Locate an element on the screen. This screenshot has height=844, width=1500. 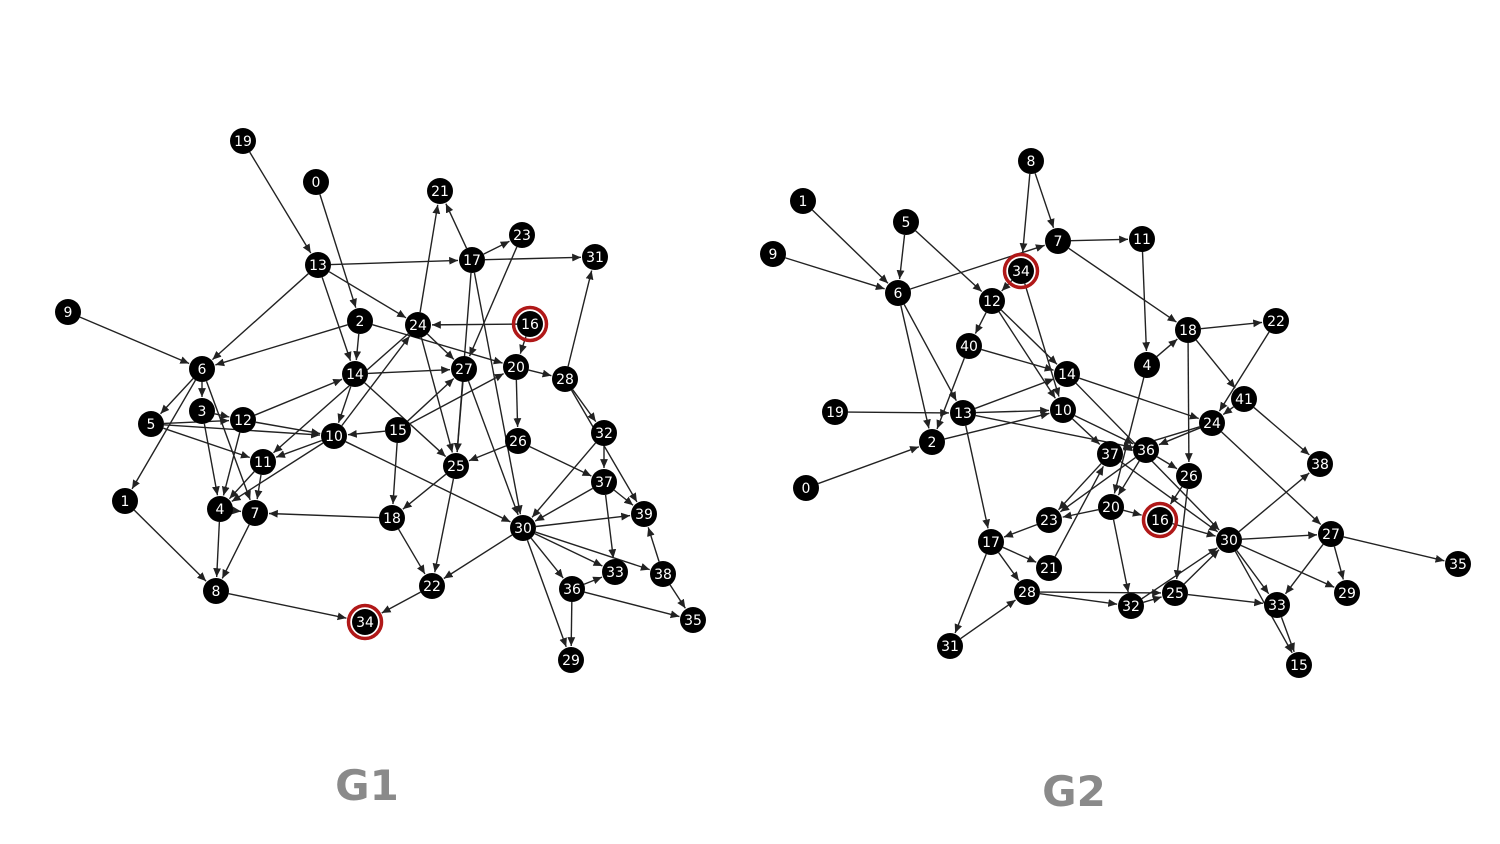
g2-node-20: 20 is located at coordinates (1111, 507).